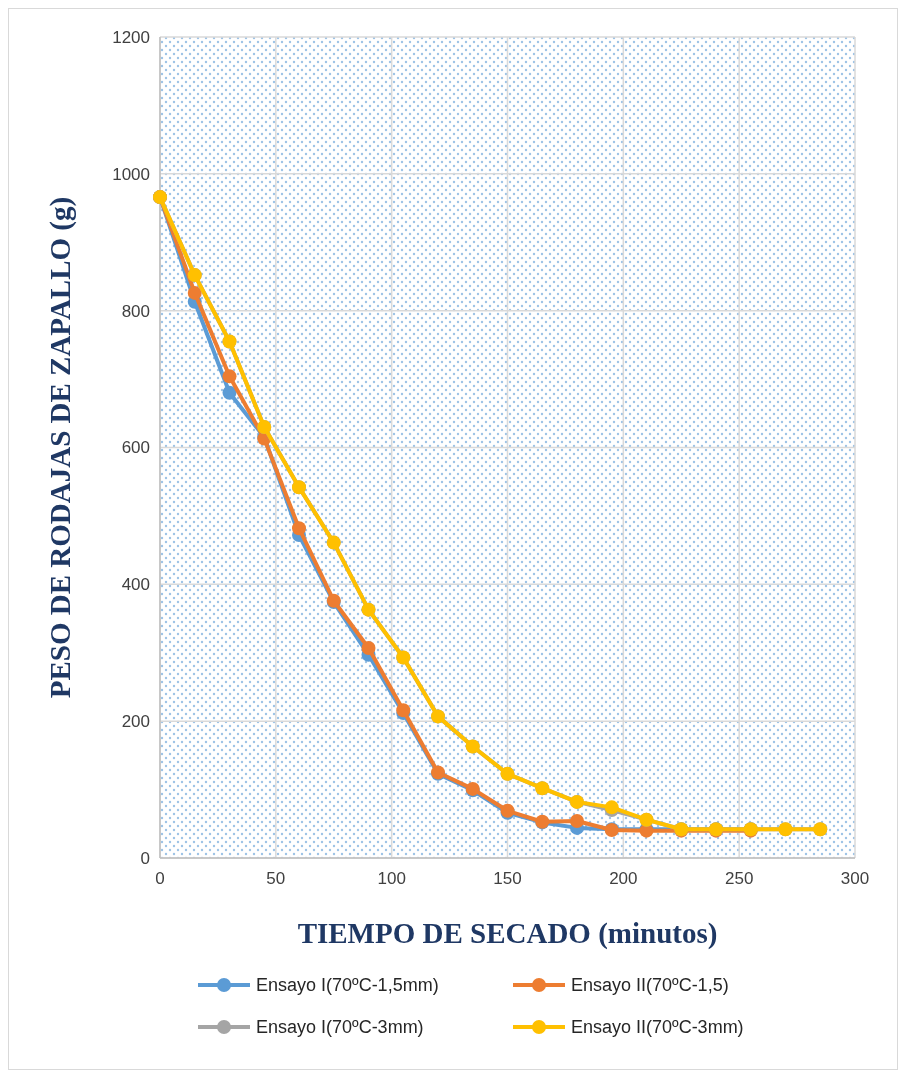 This screenshot has width=906, height=1078. Describe the element at coordinates (135, 311) in the screenshot. I see `y-tick-label: 800` at that location.